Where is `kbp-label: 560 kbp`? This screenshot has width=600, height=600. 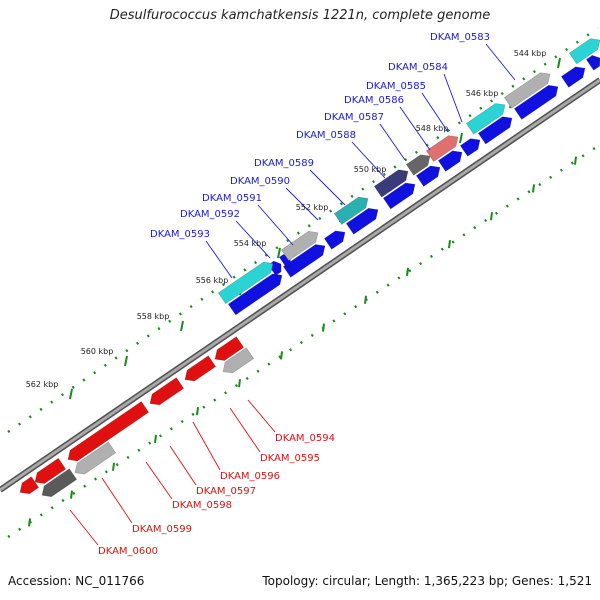
kbp-label: 560 kbp is located at coordinates (97, 351).